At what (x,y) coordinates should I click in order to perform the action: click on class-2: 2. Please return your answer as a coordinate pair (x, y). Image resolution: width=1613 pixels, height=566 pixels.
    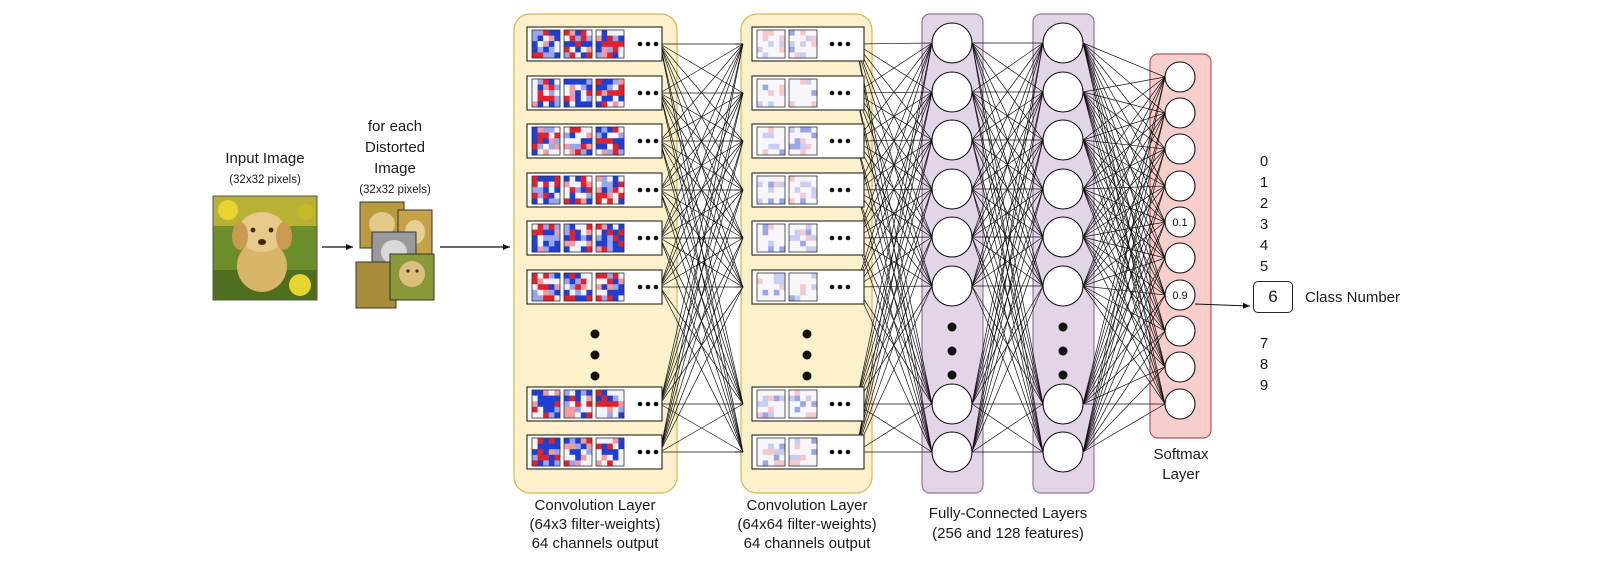
    Looking at the image, I should click on (1264, 203).